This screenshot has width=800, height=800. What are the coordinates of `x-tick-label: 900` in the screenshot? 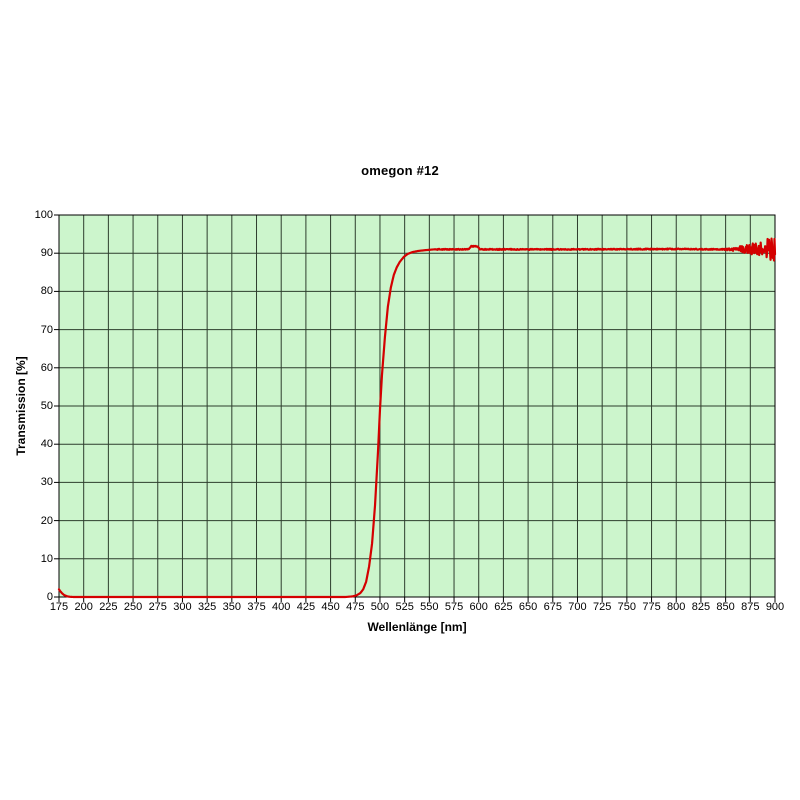 It's located at (775, 607).